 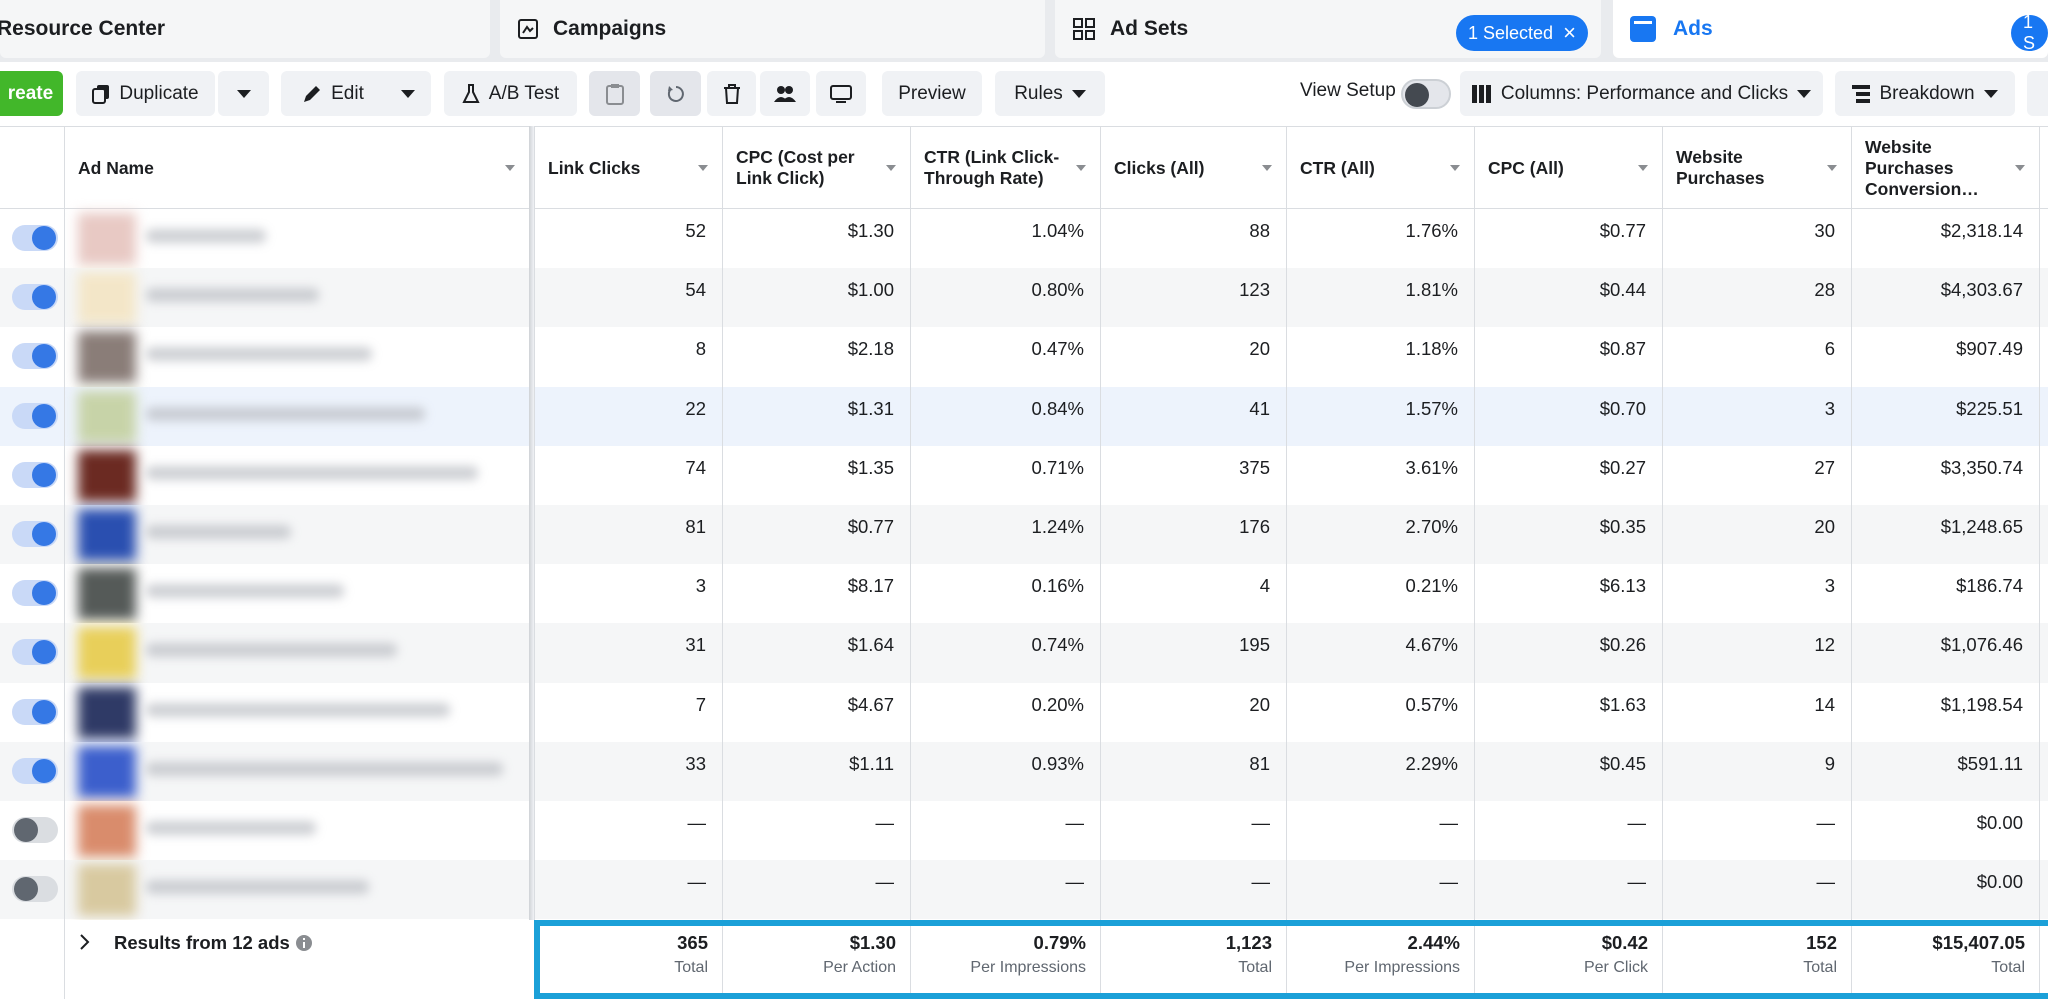 What do you see at coordinates (333, 93) in the screenshot?
I see `edit-button: Edit` at bounding box center [333, 93].